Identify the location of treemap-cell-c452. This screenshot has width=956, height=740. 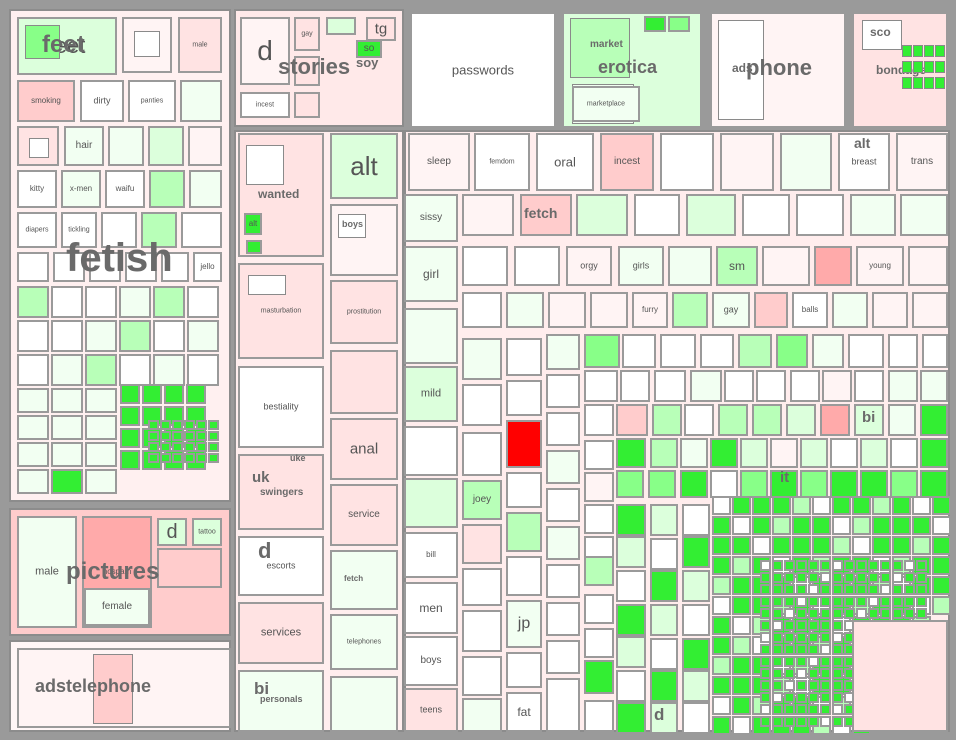
(909, 577).